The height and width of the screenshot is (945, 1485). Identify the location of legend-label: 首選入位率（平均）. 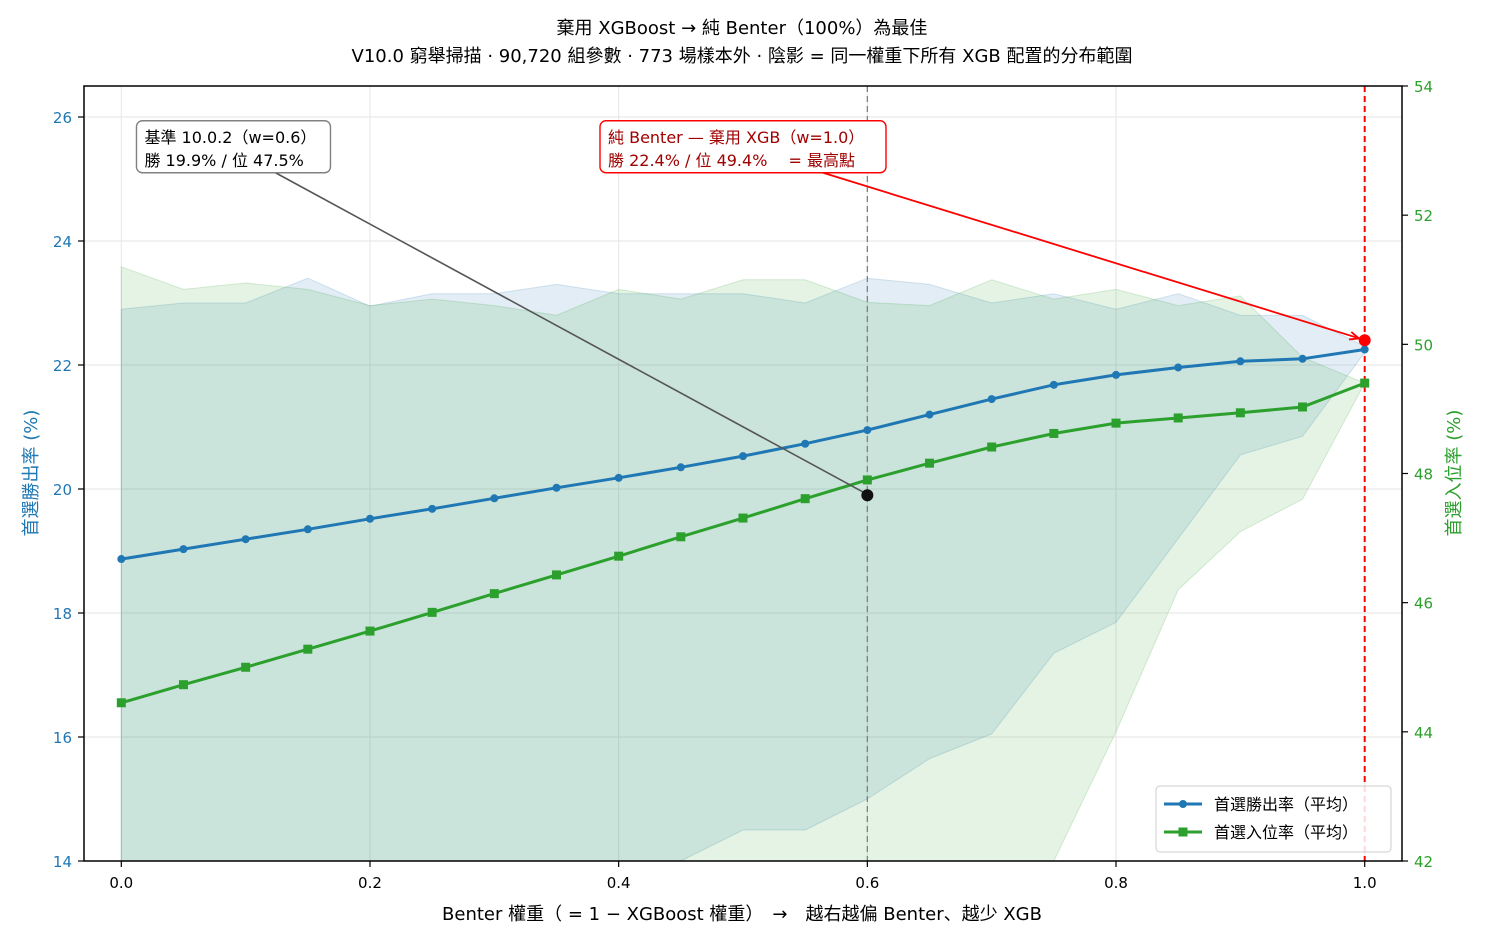
(1286, 832).